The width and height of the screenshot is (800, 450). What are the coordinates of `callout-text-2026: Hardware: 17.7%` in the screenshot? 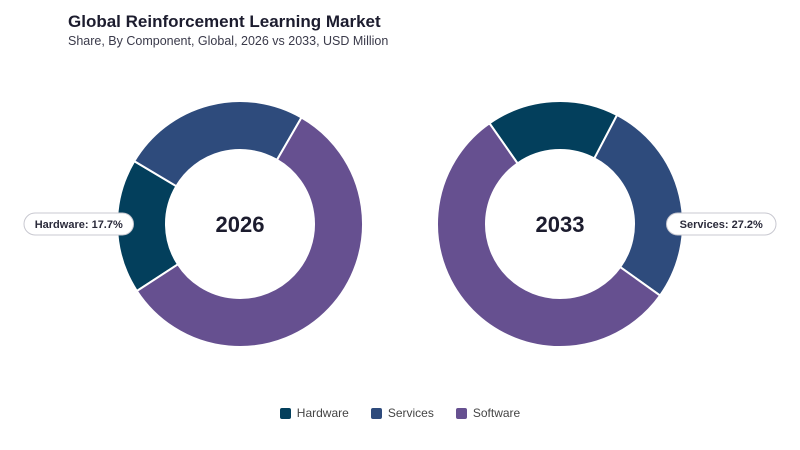 It's located at (79, 225).